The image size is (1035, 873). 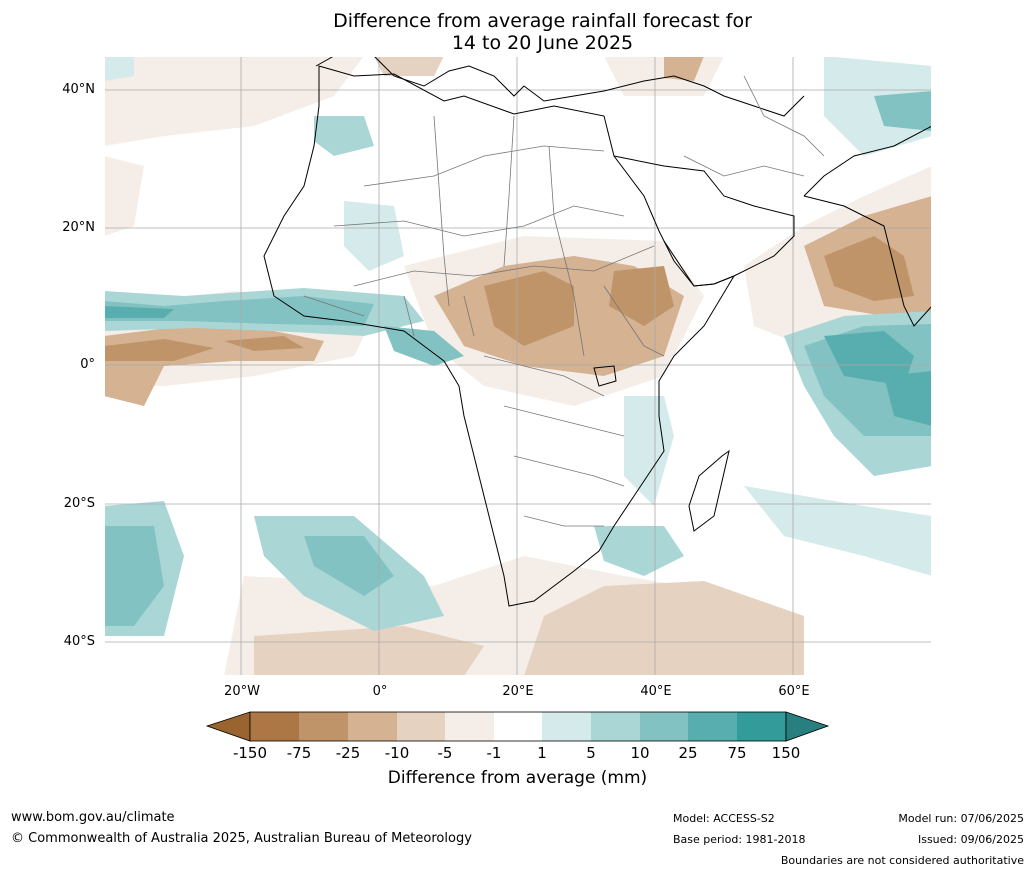 What do you see at coordinates (348, 753) in the screenshot?
I see `colorbar-tick: -25` at bounding box center [348, 753].